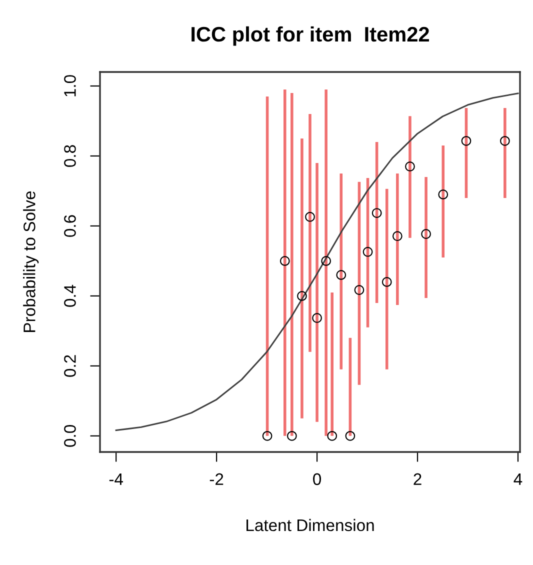 The width and height of the screenshot is (533, 565). Describe the element at coordinates (418, 479) in the screenshot. I see `x-tick-label: 2` at that location.